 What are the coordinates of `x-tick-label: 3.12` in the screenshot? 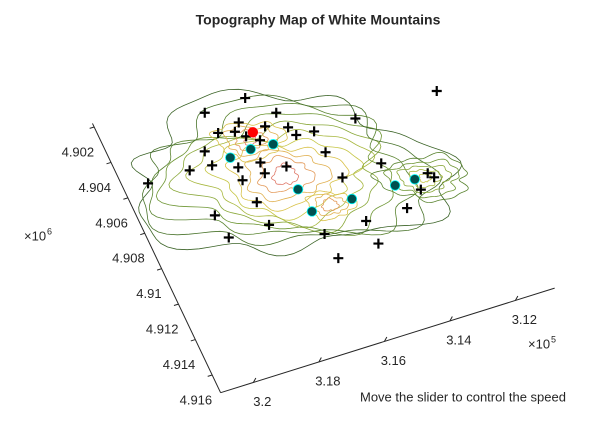 It's located at (524, 319).